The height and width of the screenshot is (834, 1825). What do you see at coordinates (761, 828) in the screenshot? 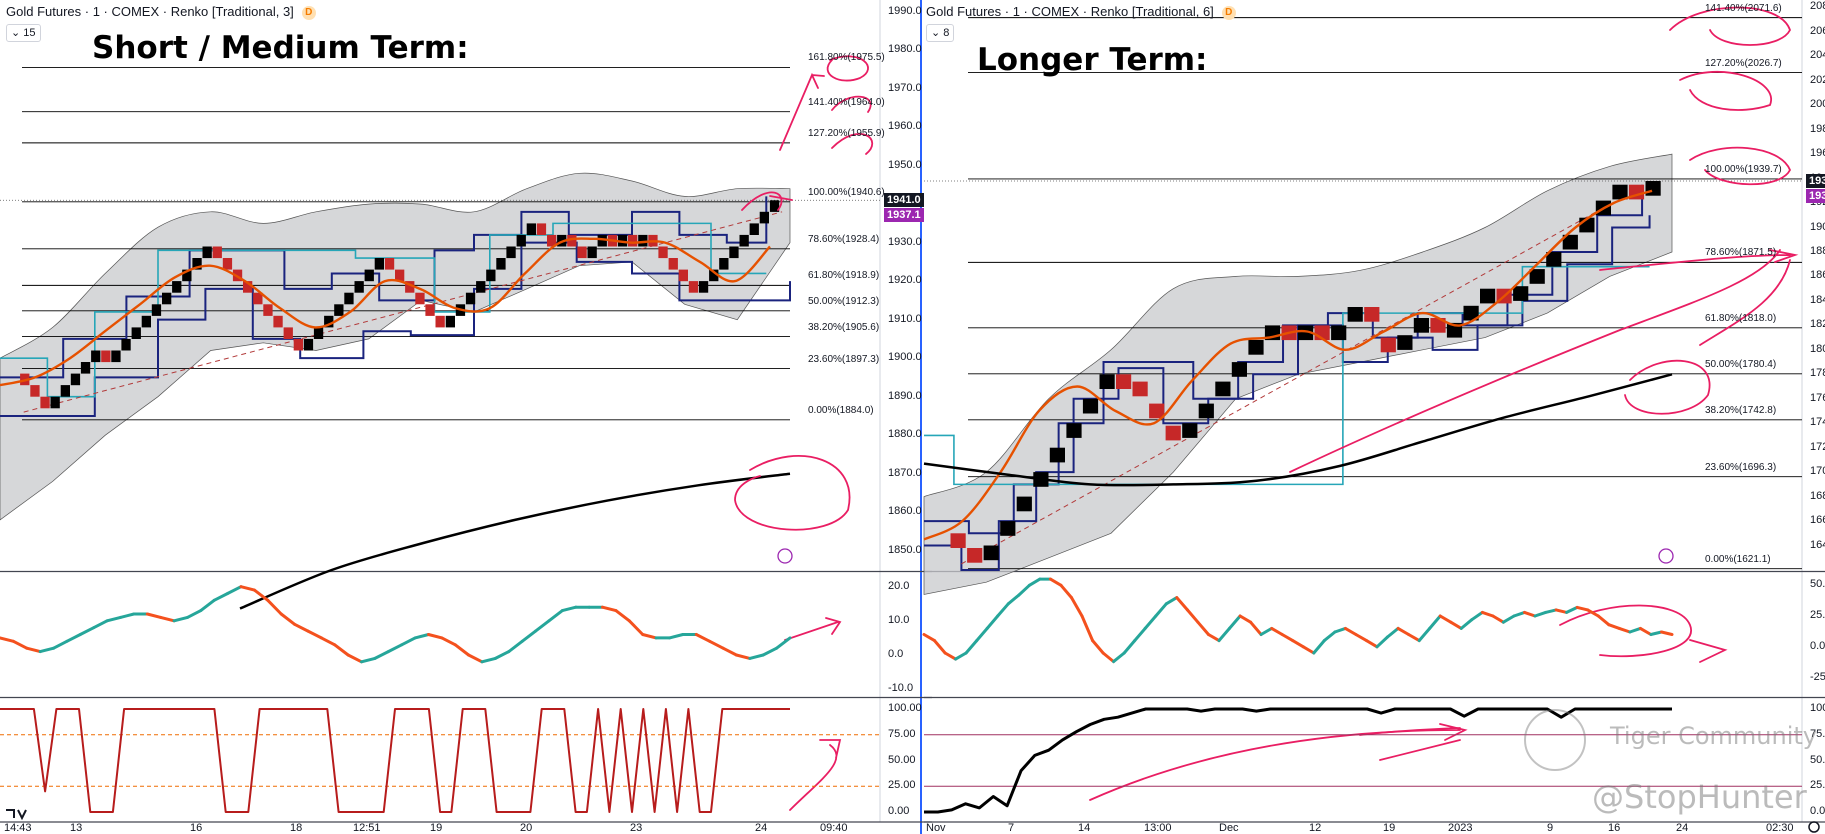
I see `left-time-tick-8: 24` at bounding box center [761, 828].